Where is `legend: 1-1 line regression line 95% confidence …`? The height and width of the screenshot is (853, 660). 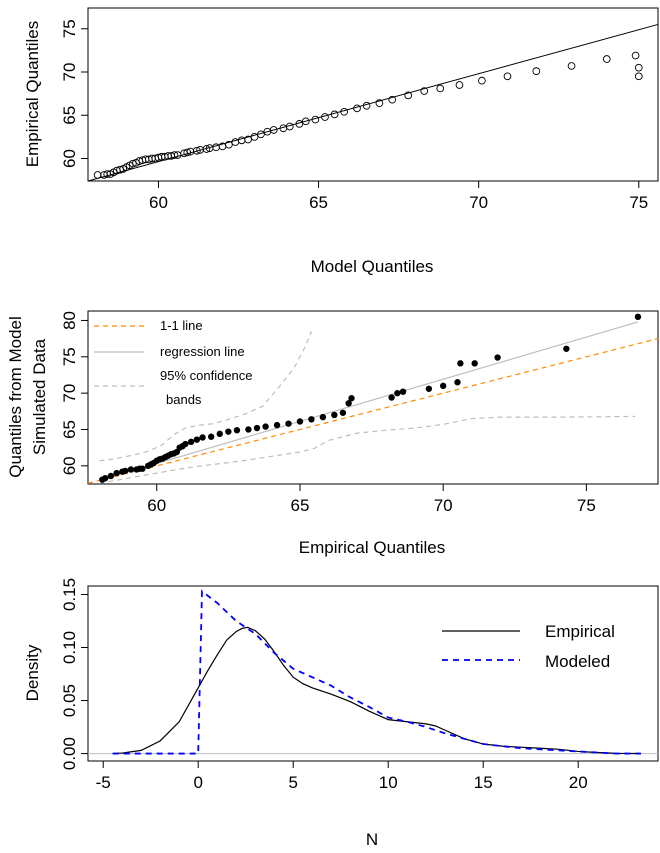
legend: 1-1 line regression line 95% confidence … is located at coordinates (173, 362).